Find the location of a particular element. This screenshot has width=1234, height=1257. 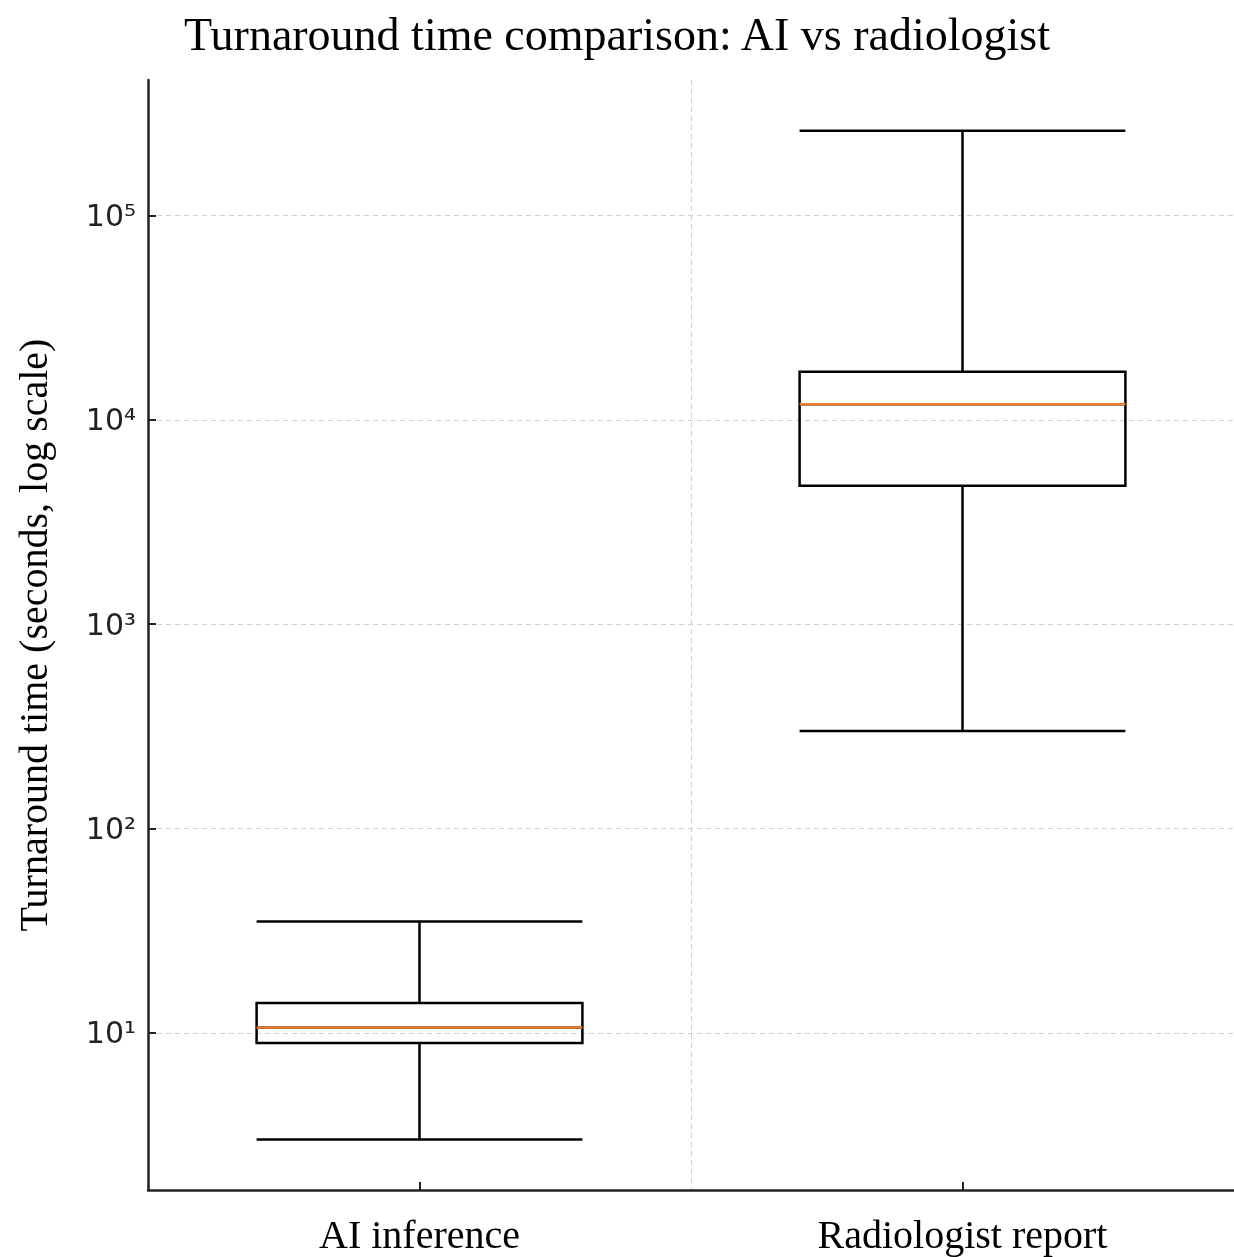

y-tick-label: 10⁴ is located at coordinates (110, 420).